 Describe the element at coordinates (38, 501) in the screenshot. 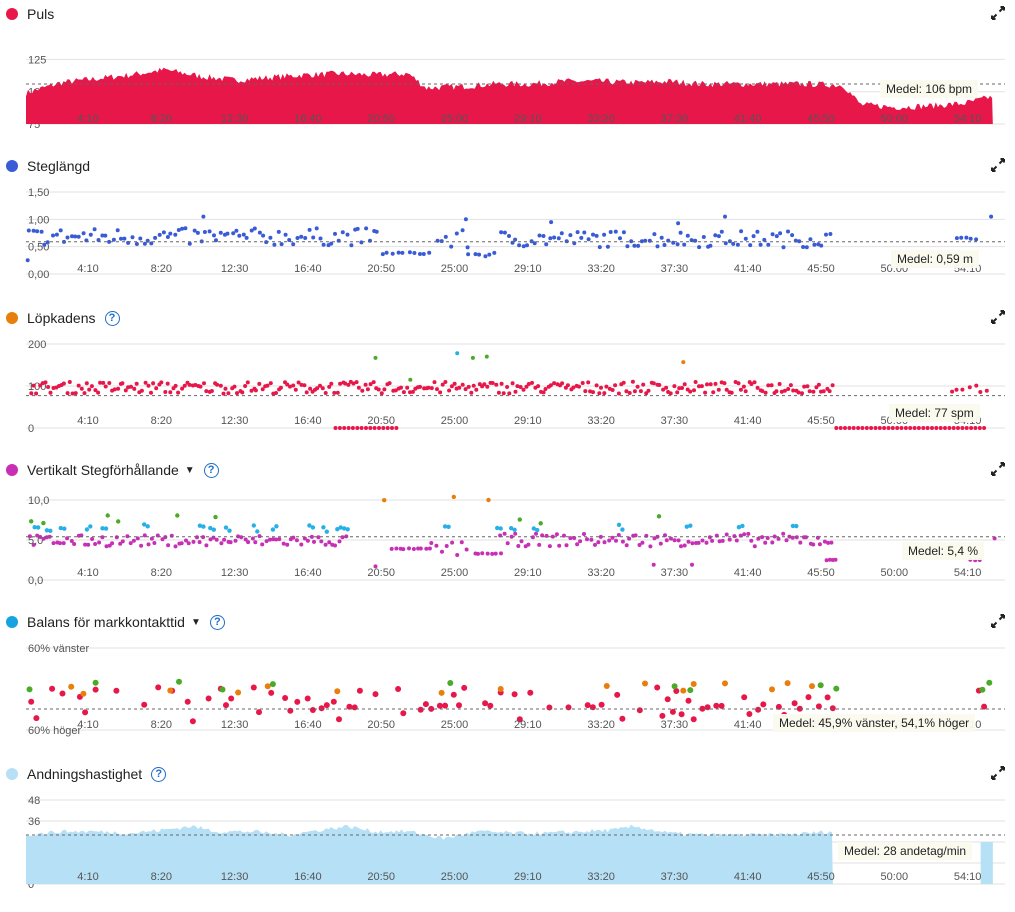

I see `vert-y-tick-label: 10,0` at that location.